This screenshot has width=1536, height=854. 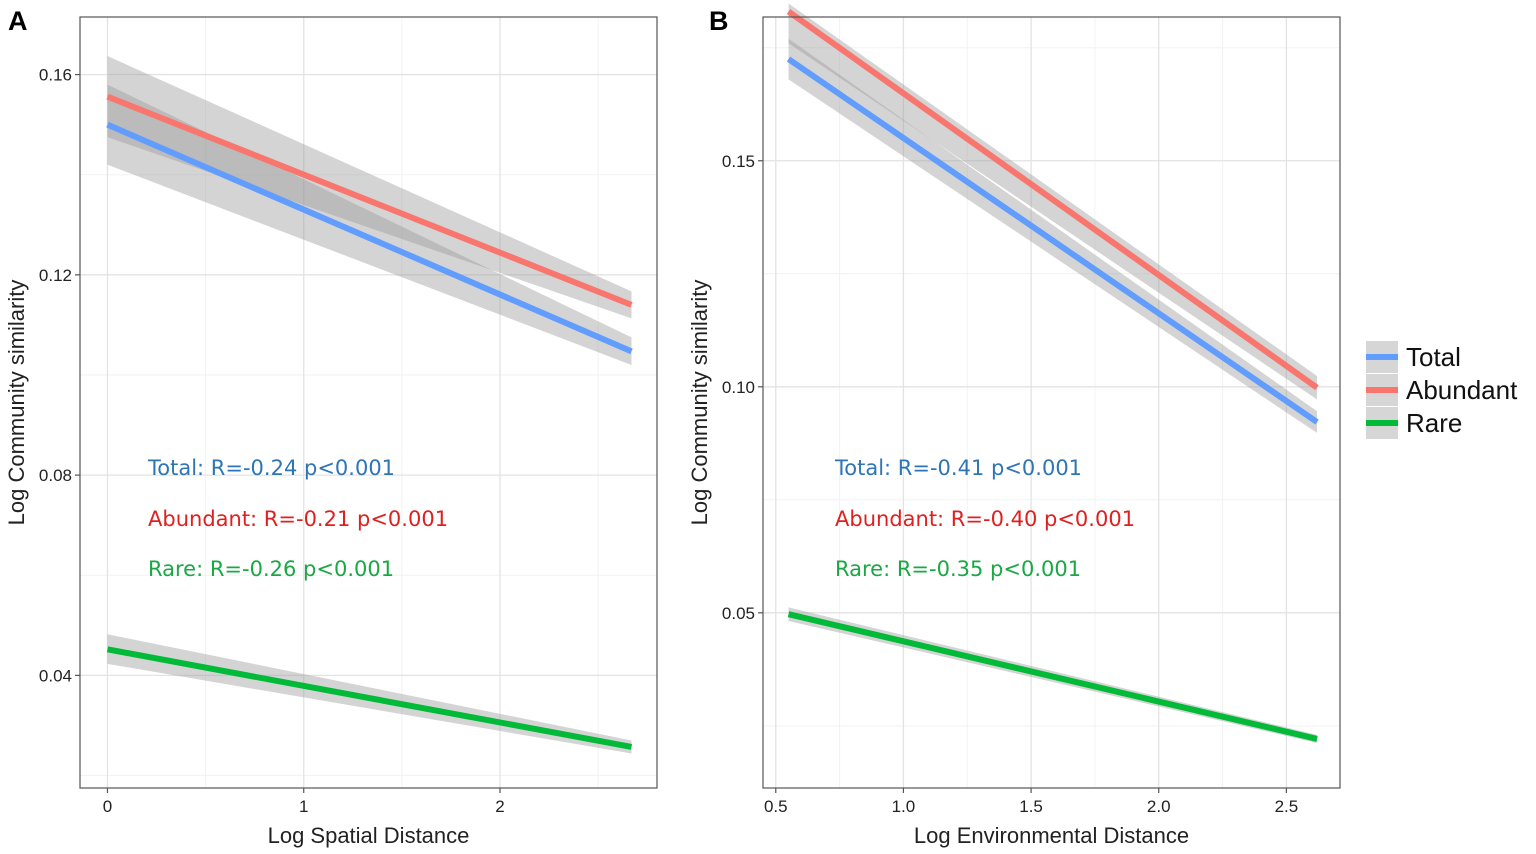 I want to click on y-tick-label: 0.15, so click(x=738, y=161).